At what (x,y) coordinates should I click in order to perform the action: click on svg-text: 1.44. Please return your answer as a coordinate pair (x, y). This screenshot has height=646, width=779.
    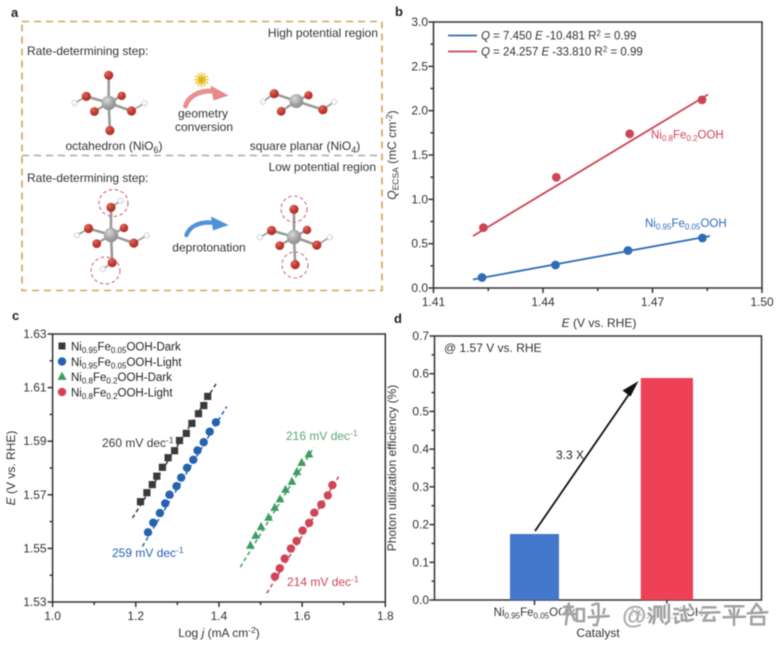
    Looking at the image, I should click on (543, 302).